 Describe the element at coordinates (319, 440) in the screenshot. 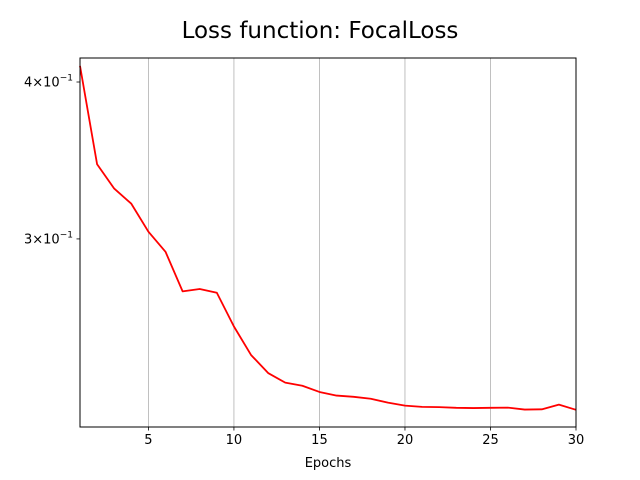

I see `x-tick-label: 15` at that location.